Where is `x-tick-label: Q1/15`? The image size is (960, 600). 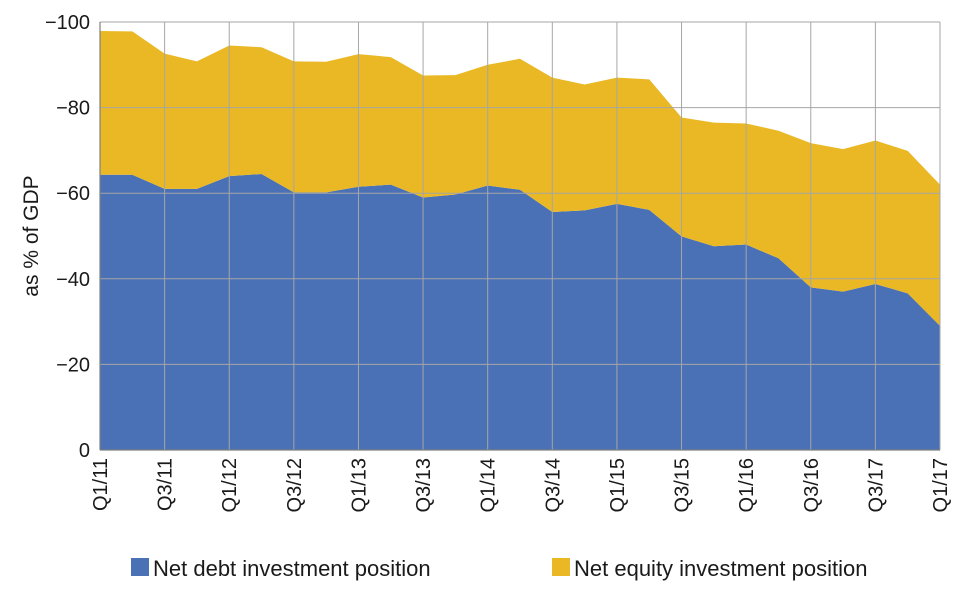
x-tick-label: Q1/15 is located at coordinates (618, 485).